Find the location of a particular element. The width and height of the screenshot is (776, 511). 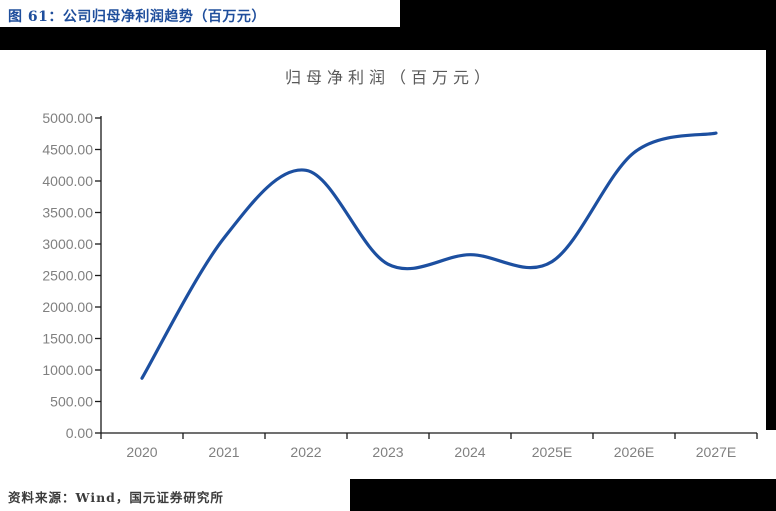

y-axis-label: 5000.00 is located at coordinates (67, 118).